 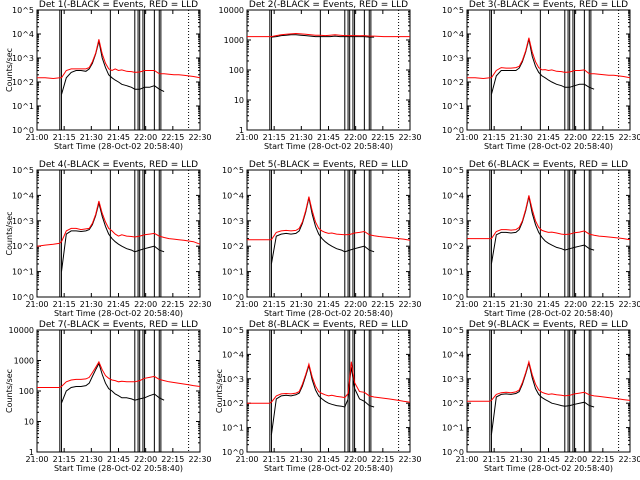 What do you see at coordinates (548, 5) in the screenshot?
I see `panel-title: Det 3(-BLACK = Events, RED = LLD` at bounding box center [548, 5].